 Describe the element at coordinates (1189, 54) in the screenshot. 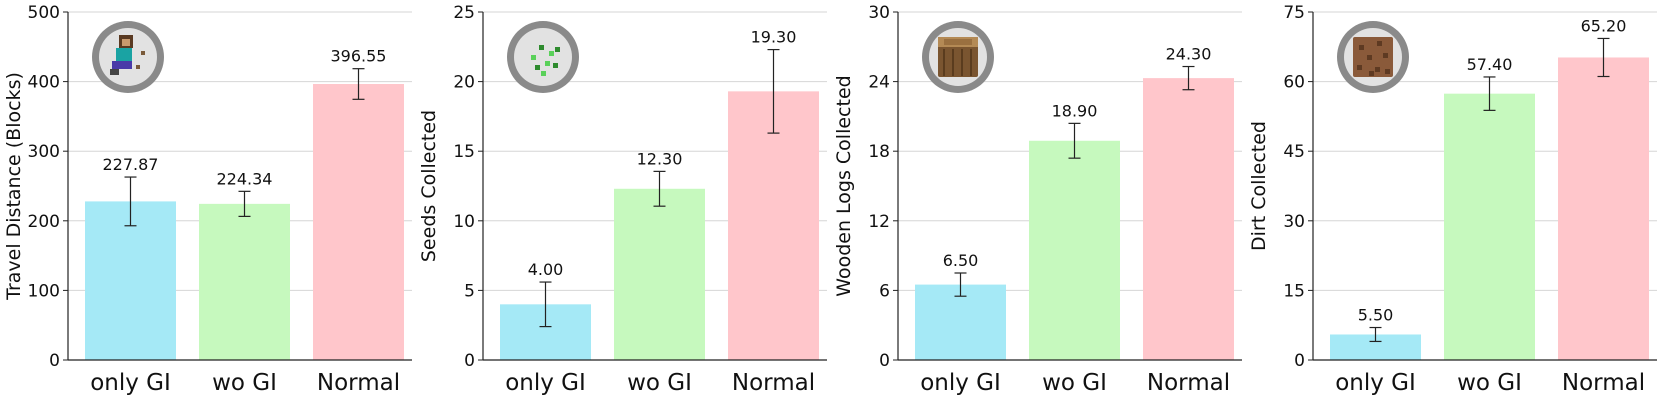

I see `value-label: 24.30` at that location.